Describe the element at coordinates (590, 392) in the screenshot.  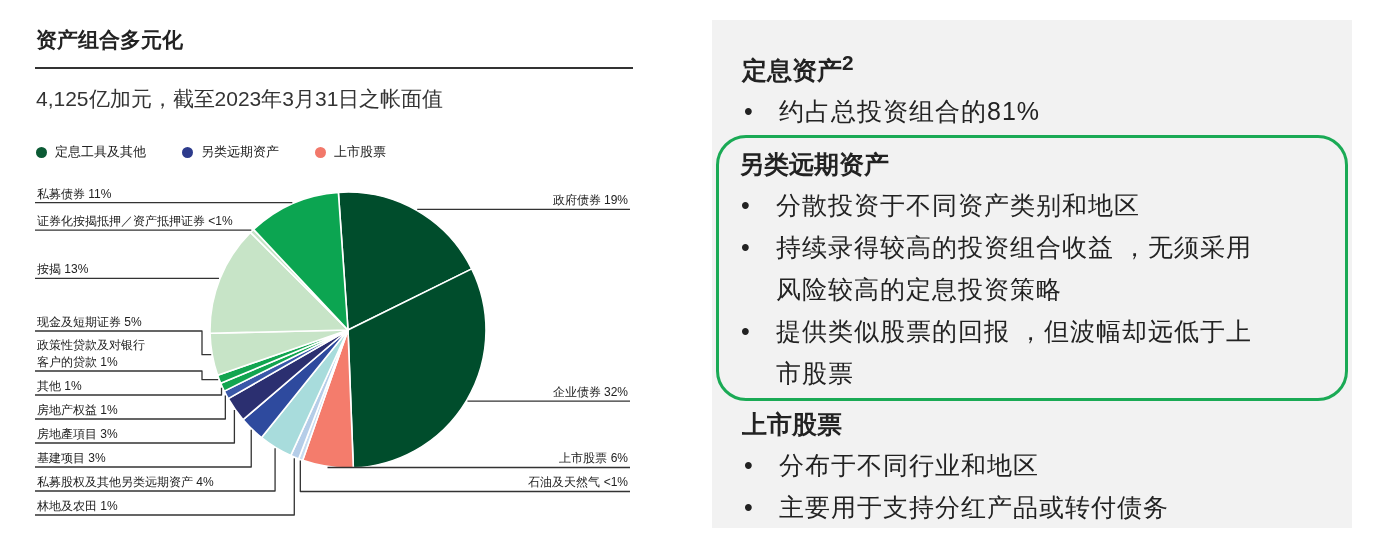
I see `slice-label: 企业债券 32%` at that location.